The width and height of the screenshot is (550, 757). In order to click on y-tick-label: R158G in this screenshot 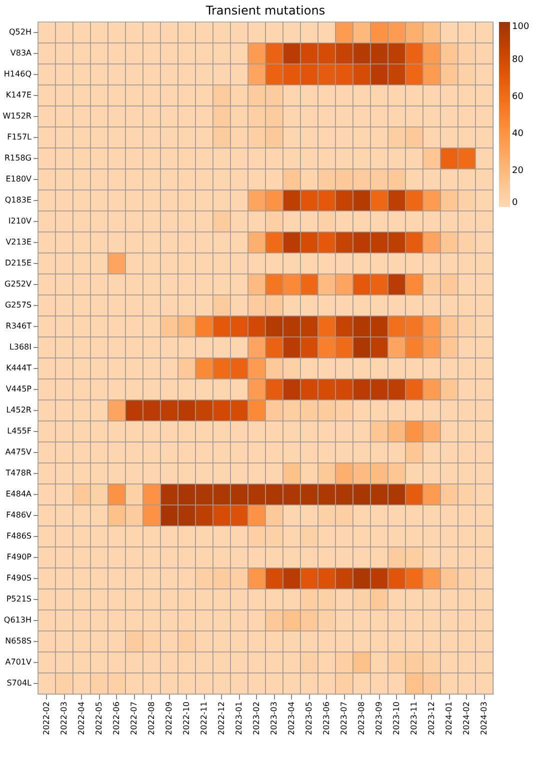, I will do `click(18, 158)`.